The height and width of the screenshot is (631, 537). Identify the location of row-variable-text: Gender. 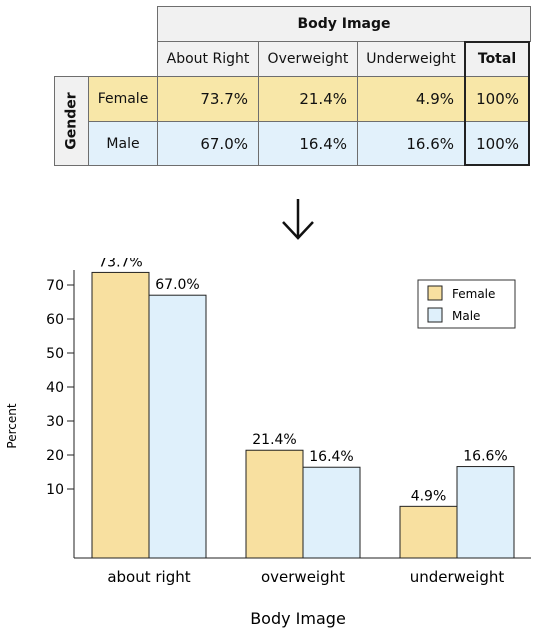
(71, 121).